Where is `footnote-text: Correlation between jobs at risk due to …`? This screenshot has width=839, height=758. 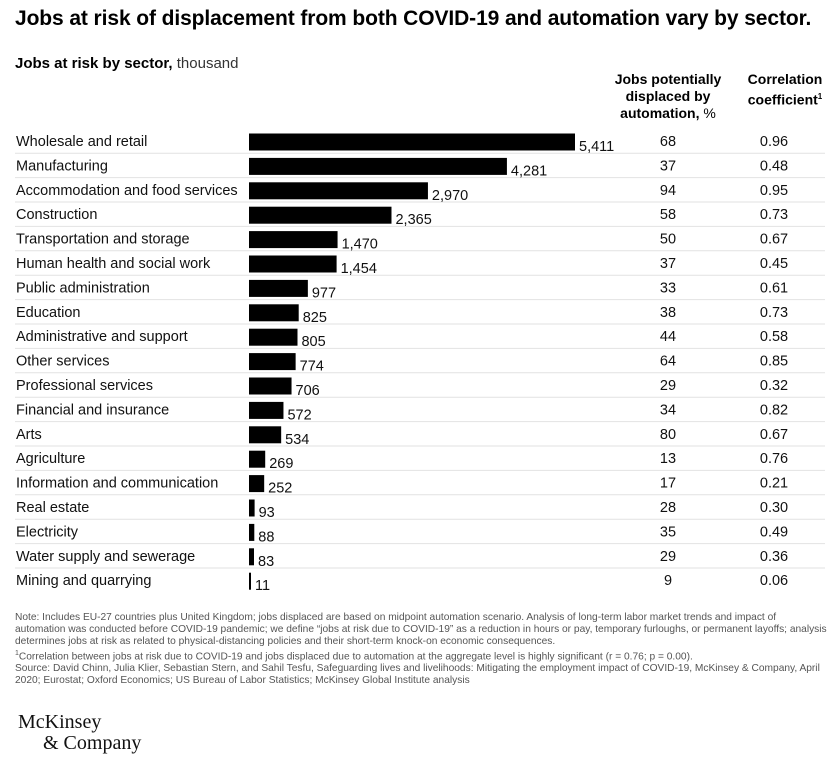
footnote-text: Correlation between jobs at risk due to … is located at coordinates (355, 657).